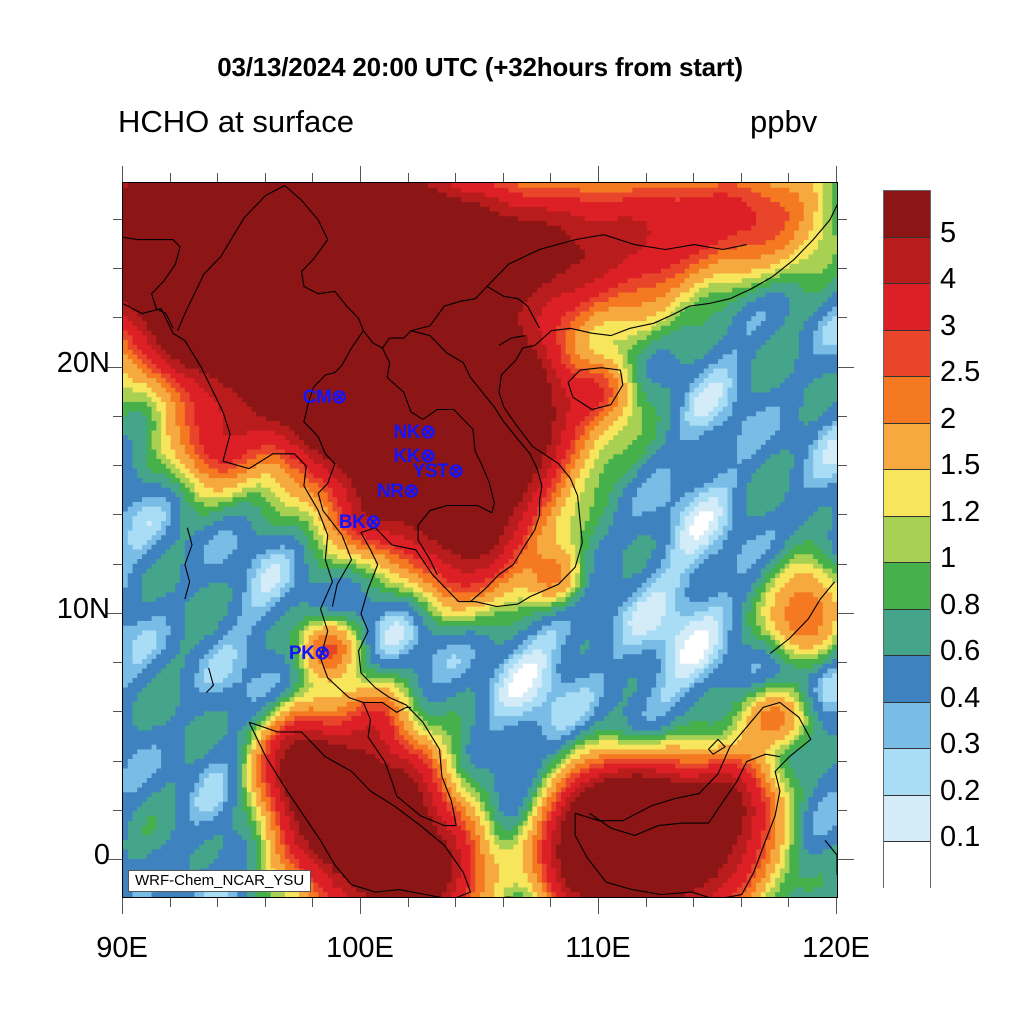  What do you see at coordinates (948, 325) in the screenshot?
I see `colorbar-label-3: 3` at bounding box center [948, 325].